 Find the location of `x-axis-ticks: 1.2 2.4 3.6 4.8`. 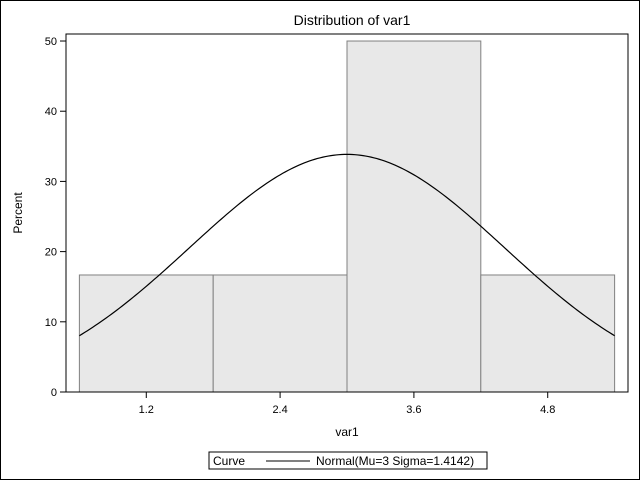

x-axis-ticks: 1.2 2.4 3.6 4.8 is located at coordinates (347, 404).